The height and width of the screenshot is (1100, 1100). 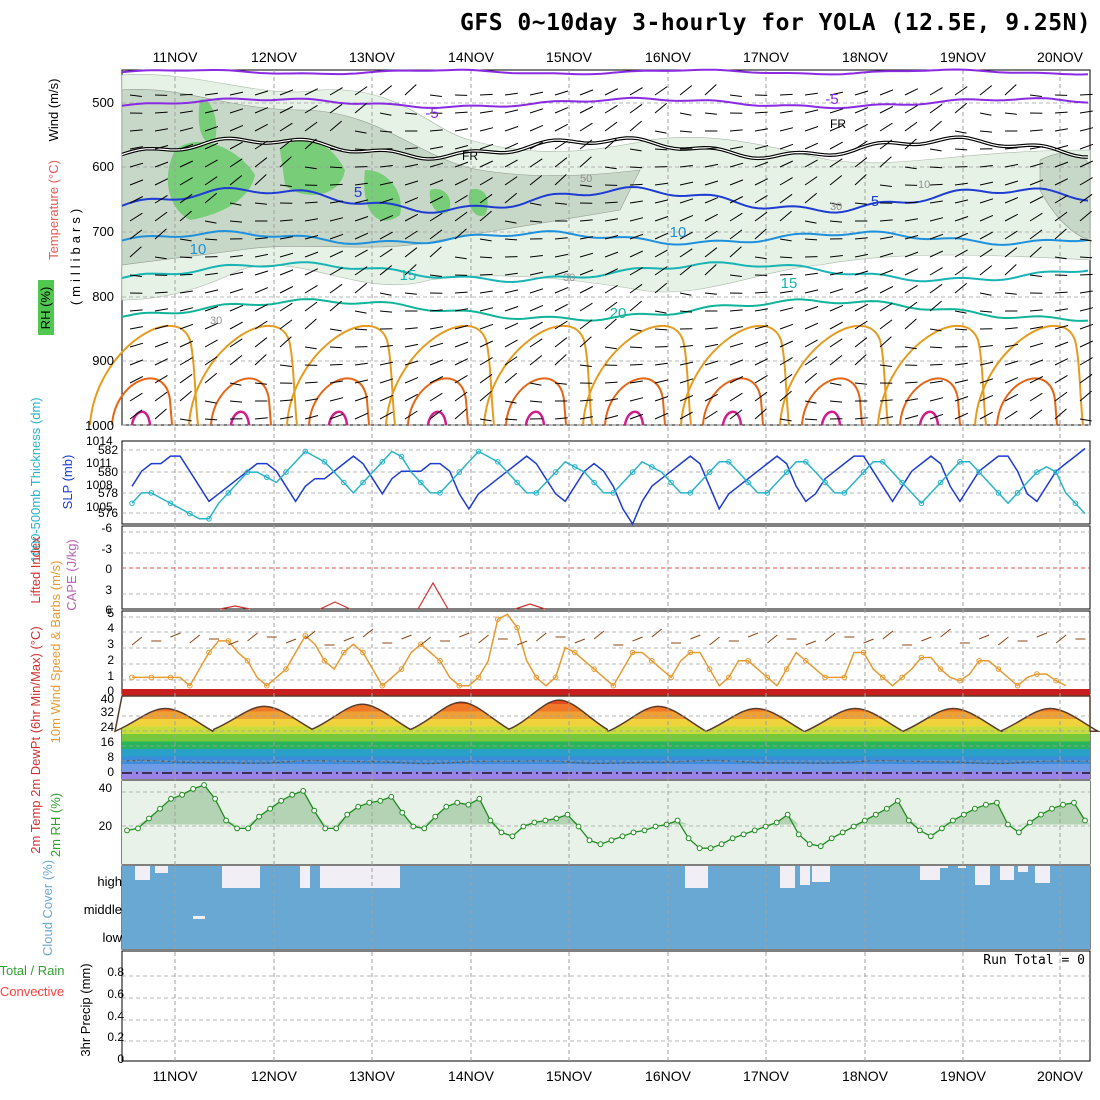 I want to click on contour-label-m5a: -5, so click(x=431, y=113).